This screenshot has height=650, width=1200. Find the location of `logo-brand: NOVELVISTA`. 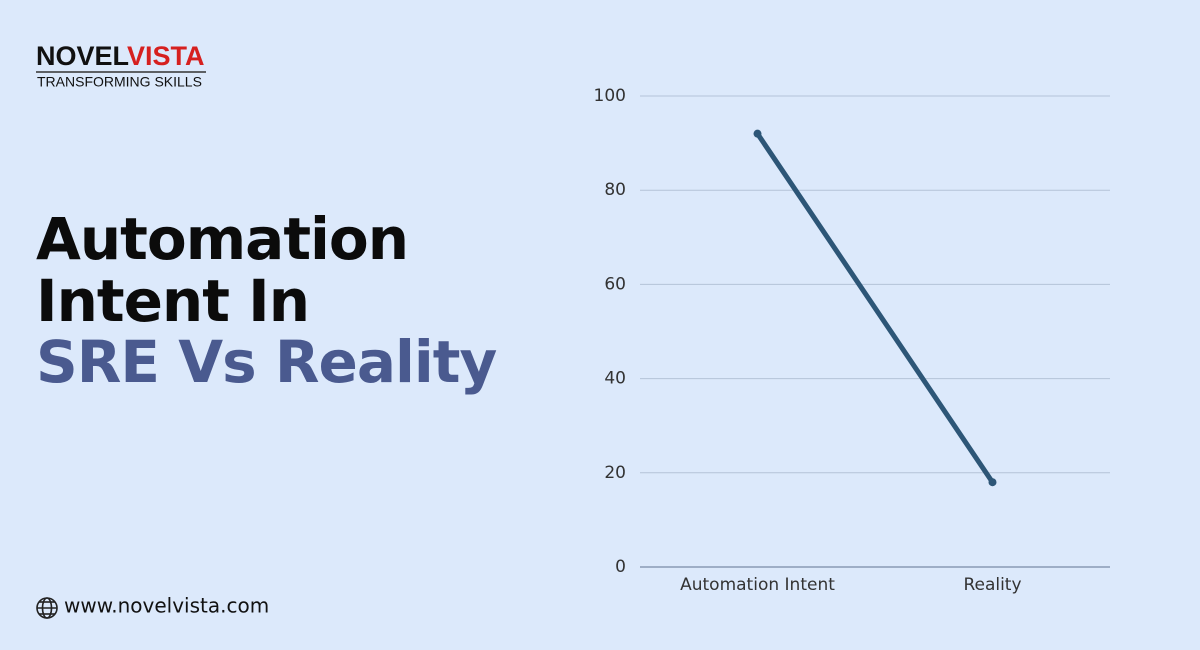

logo-brand: NOVELVISTA is located at coordinates (120, 56).